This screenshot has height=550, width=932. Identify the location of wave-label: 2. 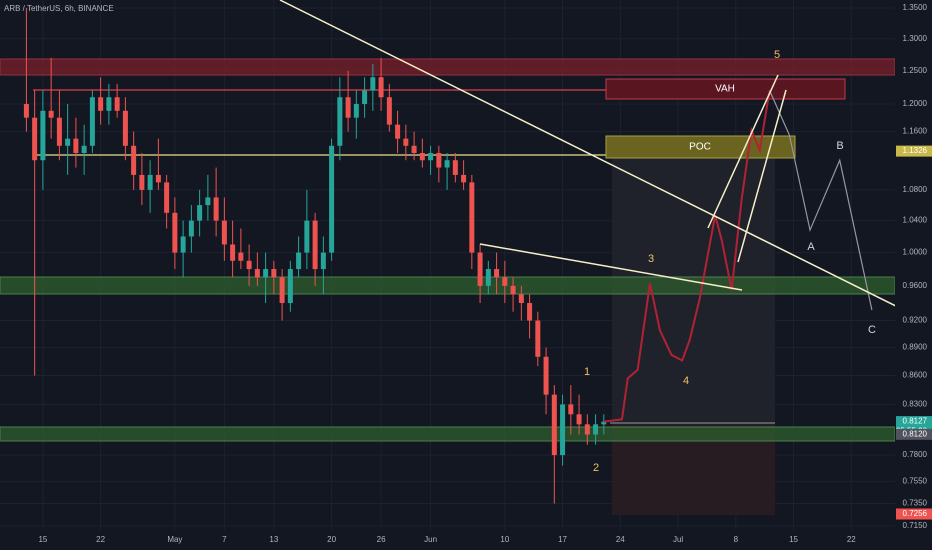
(596, 468).